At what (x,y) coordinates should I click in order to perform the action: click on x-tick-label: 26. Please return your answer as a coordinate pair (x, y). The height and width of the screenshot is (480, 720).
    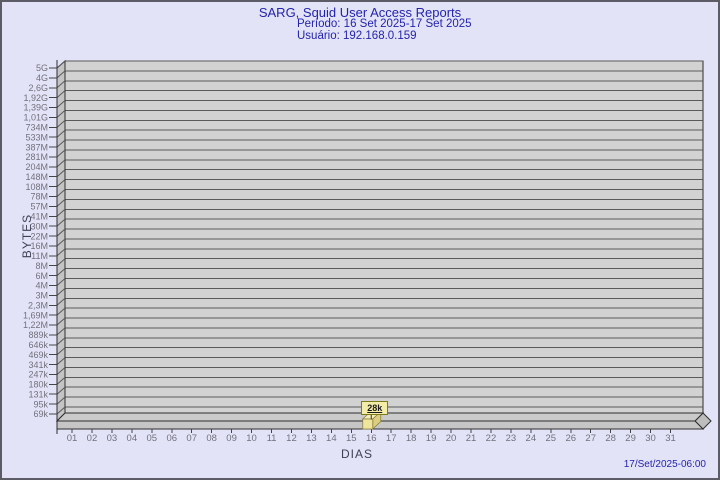
    Looking at the image, I should click on (570, 438).